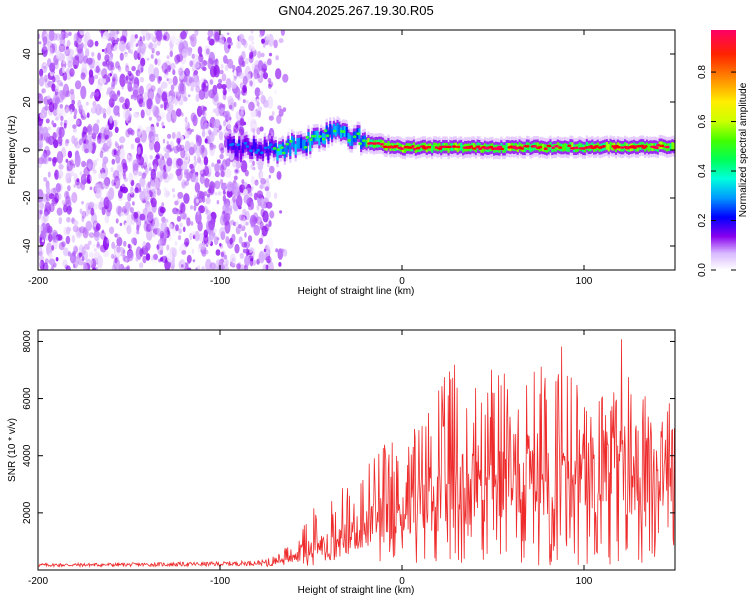 The width and height of the screenshot is (750, 600). Describe the element at coordinates (356, 291) in the screenshot. I see `heatmap-xlabel: Height of straight line (km)` at that location.